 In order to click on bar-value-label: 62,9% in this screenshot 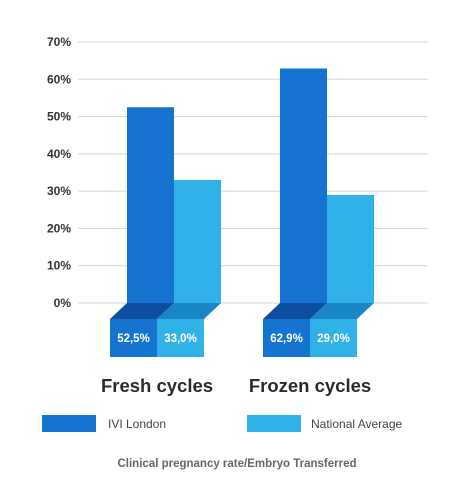, I will do `click(286, 339)`.